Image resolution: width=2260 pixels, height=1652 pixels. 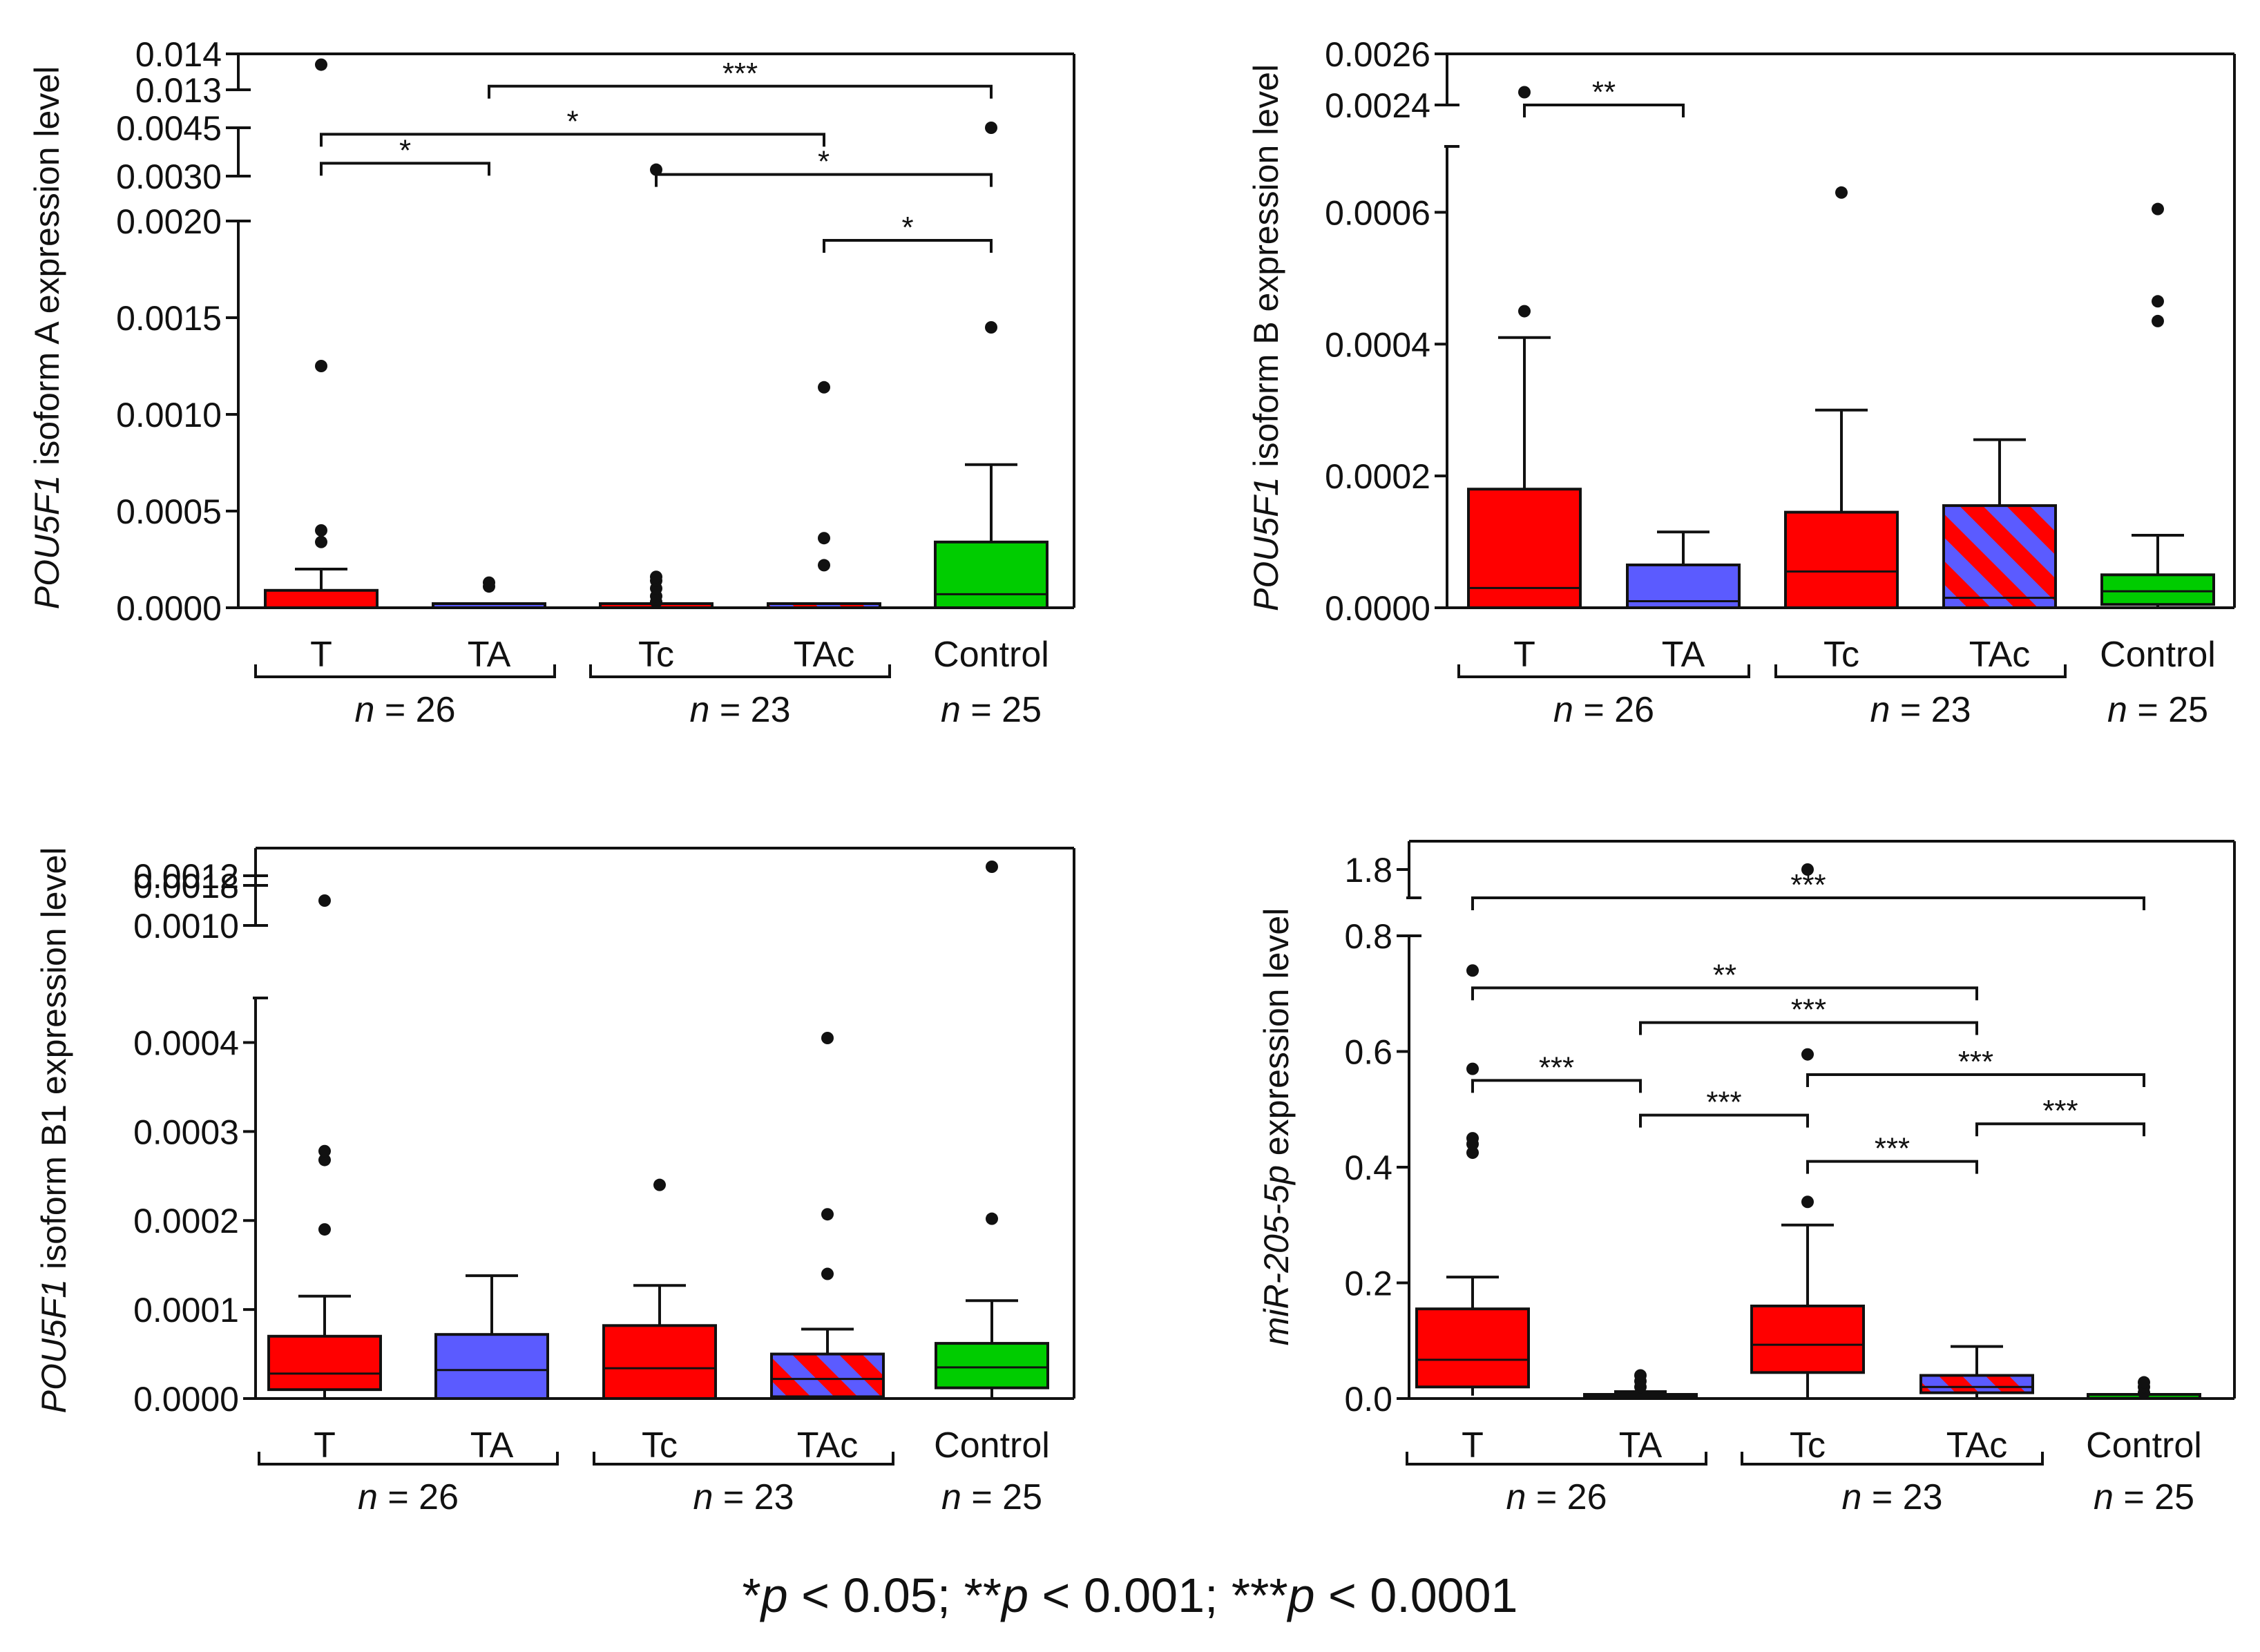 I want to click on y-axis-label: POU5F1 isoform A expression level, so click(x=47, y=337).